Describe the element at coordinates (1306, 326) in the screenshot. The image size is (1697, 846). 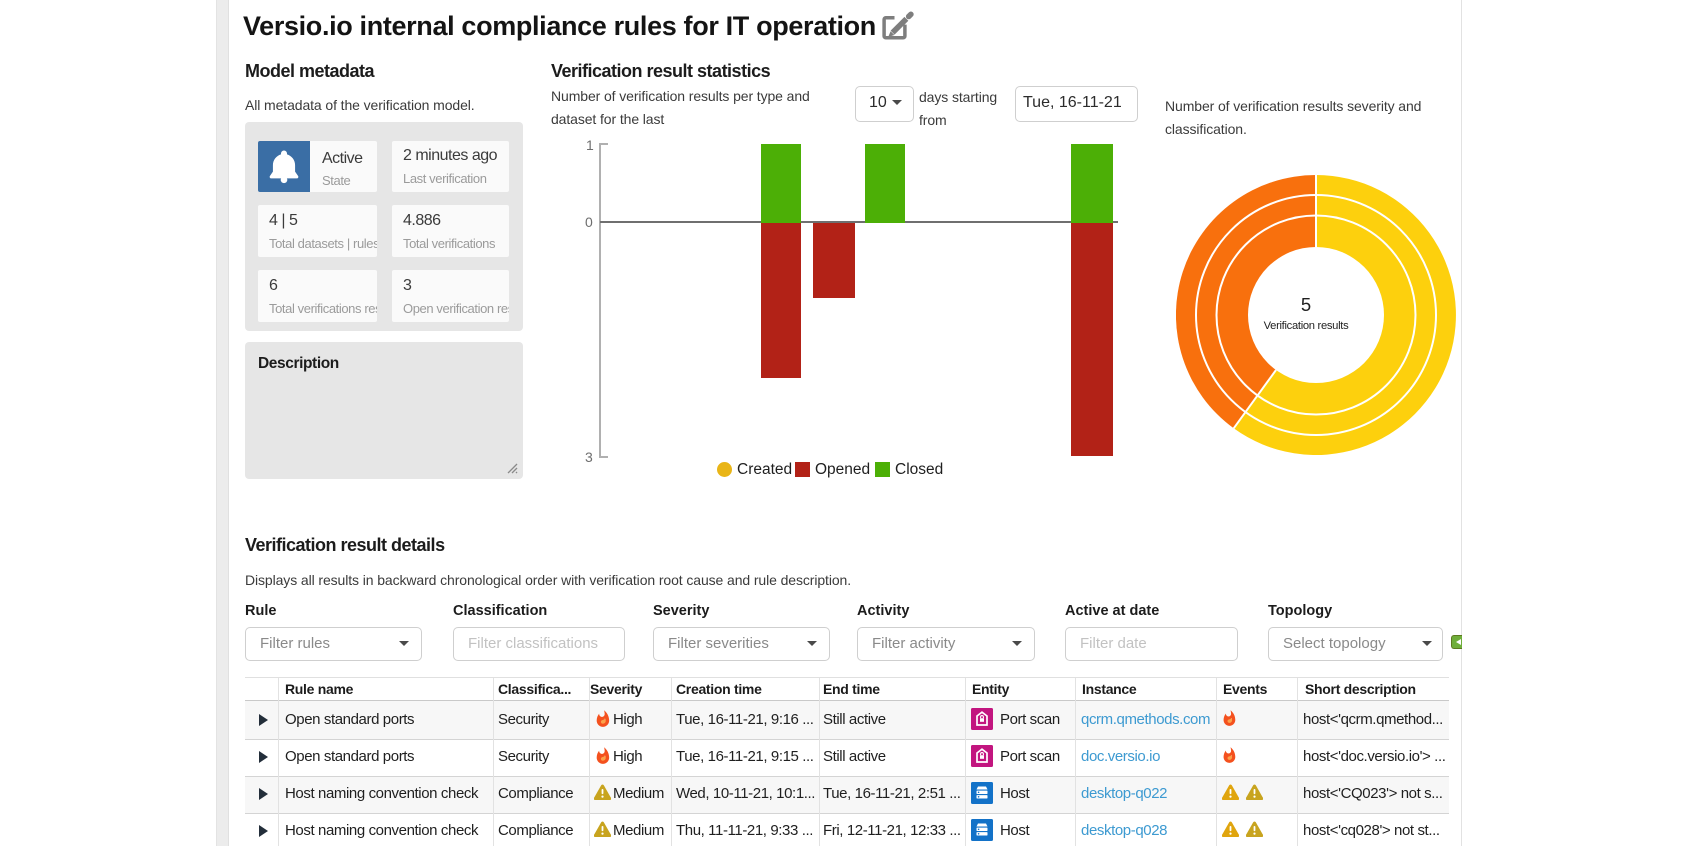
I see `svg-text: Verification results` at that location.